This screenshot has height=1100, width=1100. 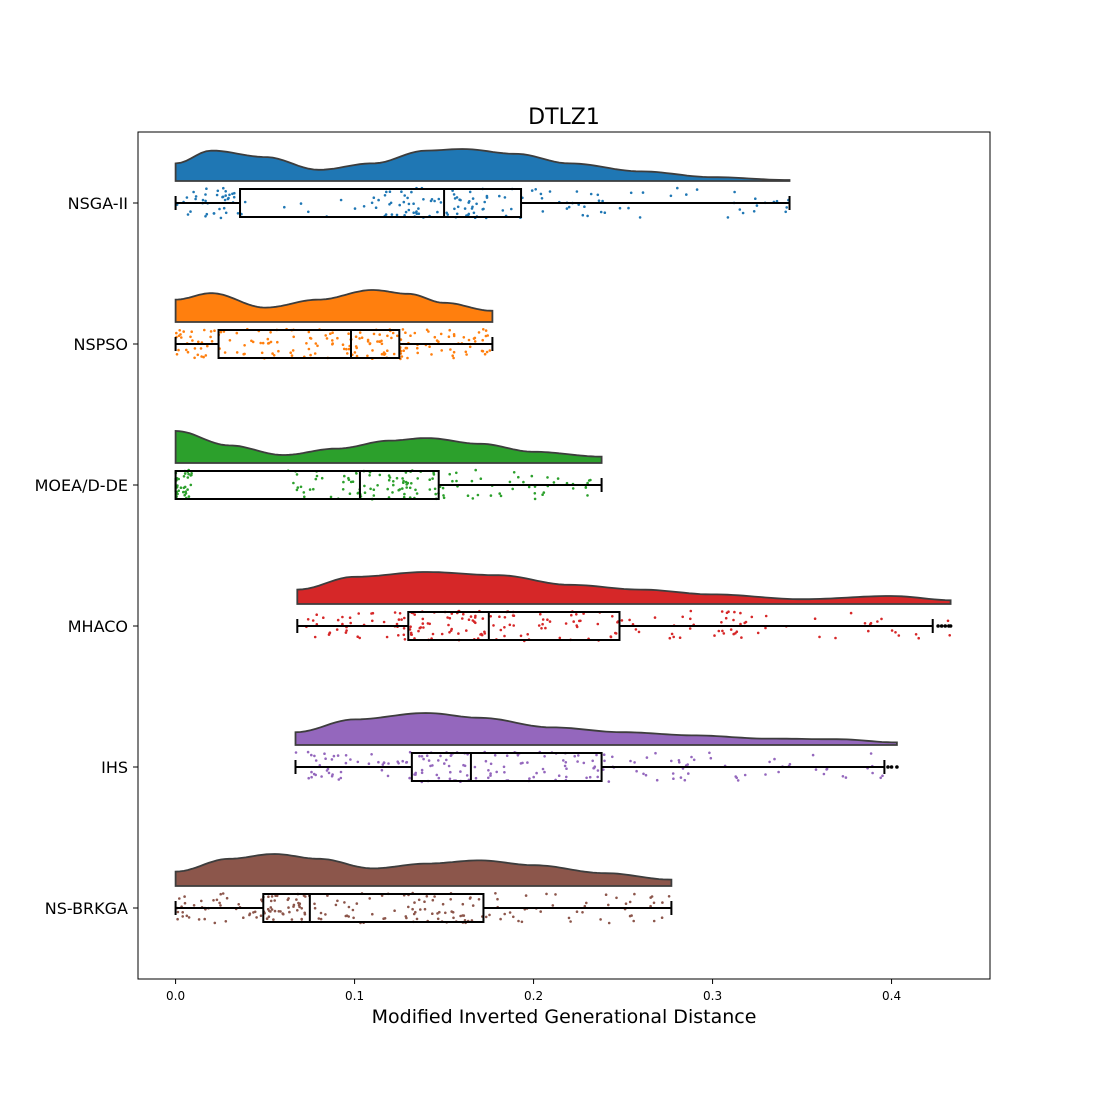 I want to click on y-tick-label: NSPSO, so click(x=100, y=344).